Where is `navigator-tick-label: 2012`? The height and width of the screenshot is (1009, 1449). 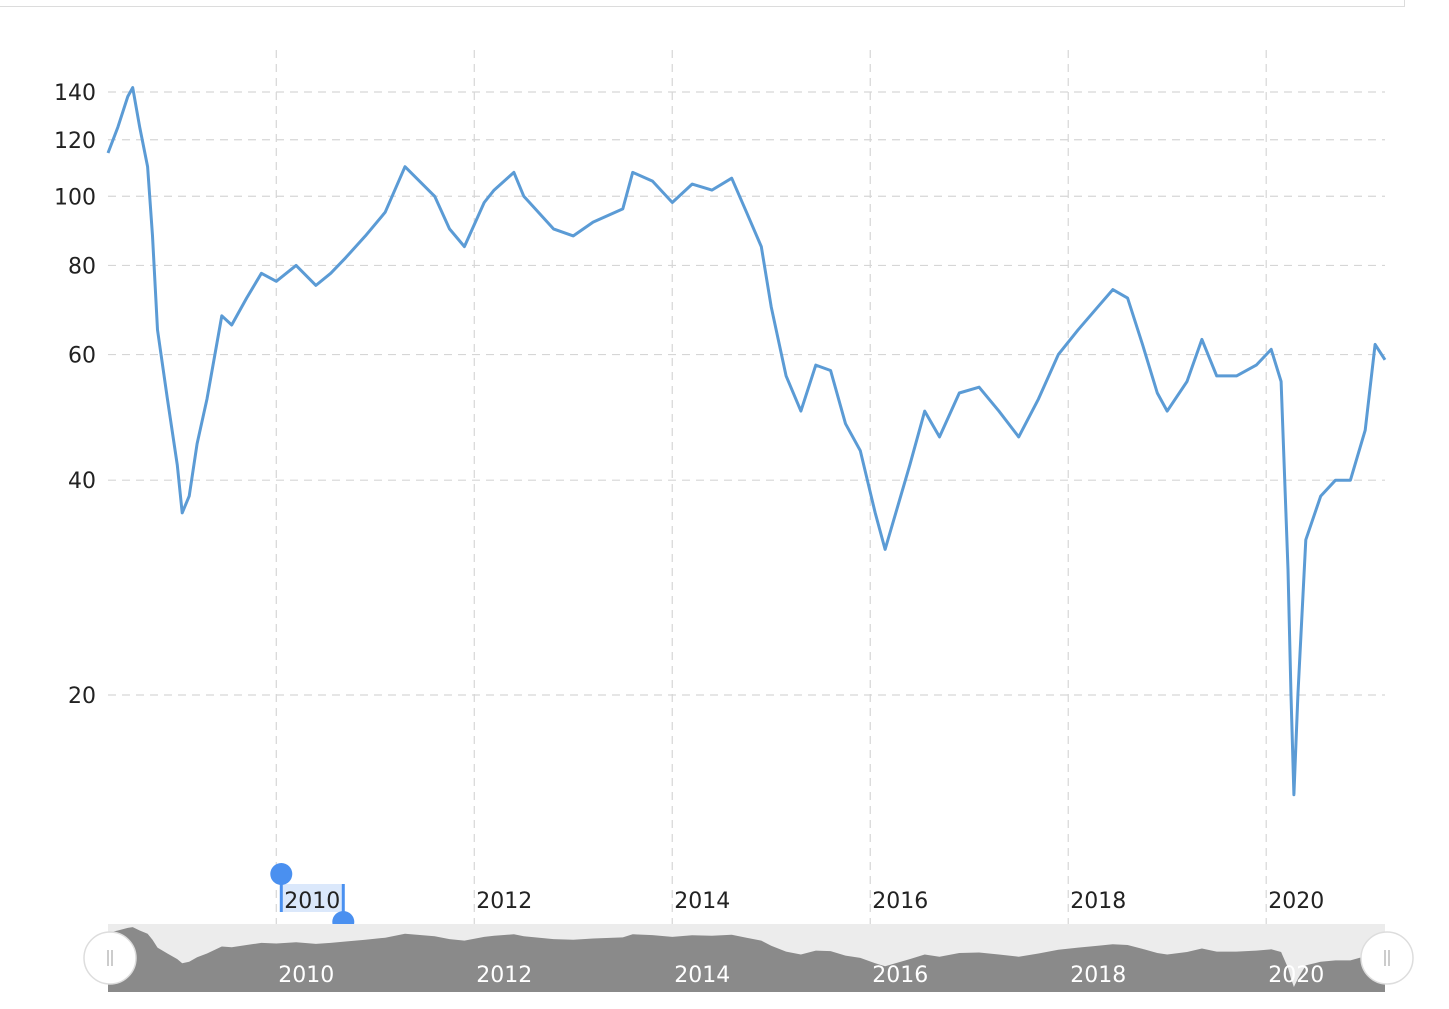 navigator-tick-label: 2012 is located at coordinates (504, 975).